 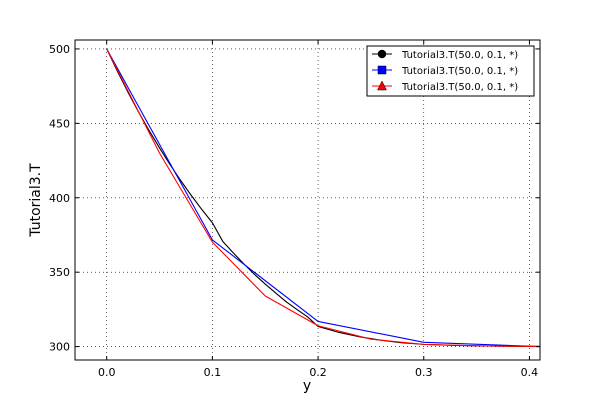 What do you see at coordinates (307, 386) in the screenshot?
I see `x-axis-label: y` at bounding box center [307, 386].